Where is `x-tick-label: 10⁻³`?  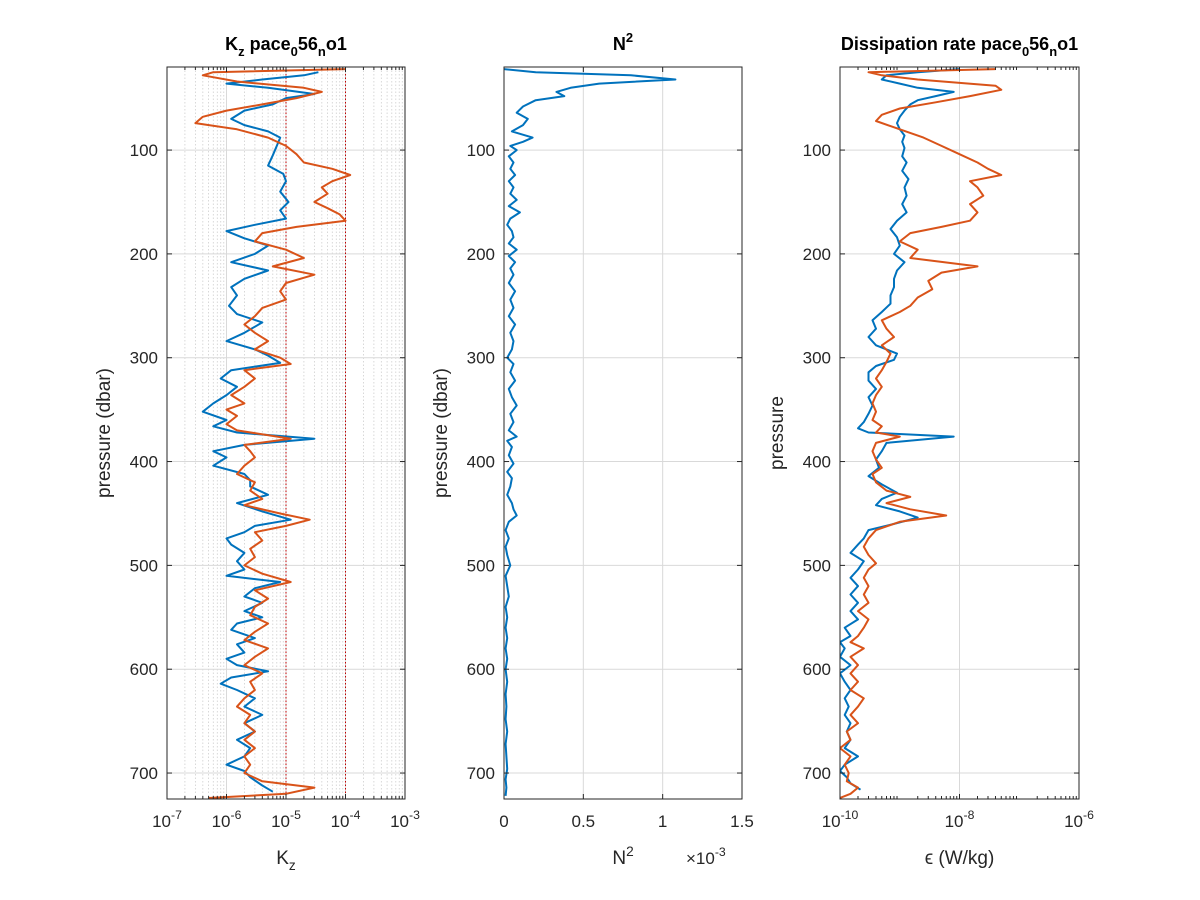
x-tick-label: 10⁻³ is located at coordinates (405, 819).